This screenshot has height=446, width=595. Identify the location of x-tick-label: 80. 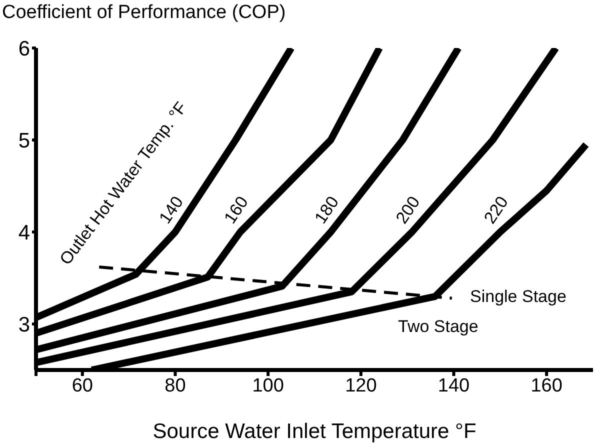
(175, 385).